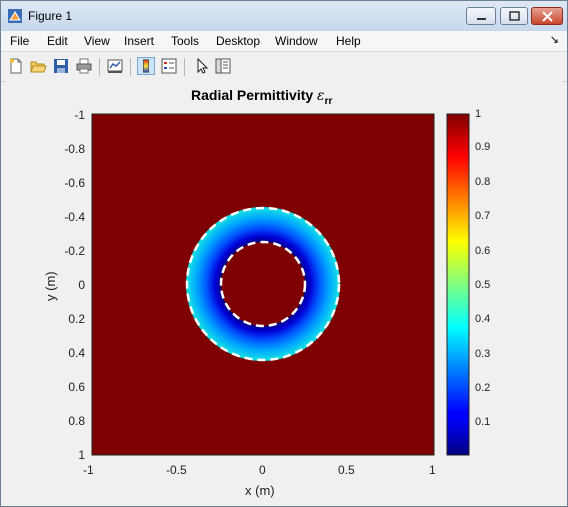 The height and width of the screenshot is (507, 568). I want to click on maximize-icon, so click(514, 16).